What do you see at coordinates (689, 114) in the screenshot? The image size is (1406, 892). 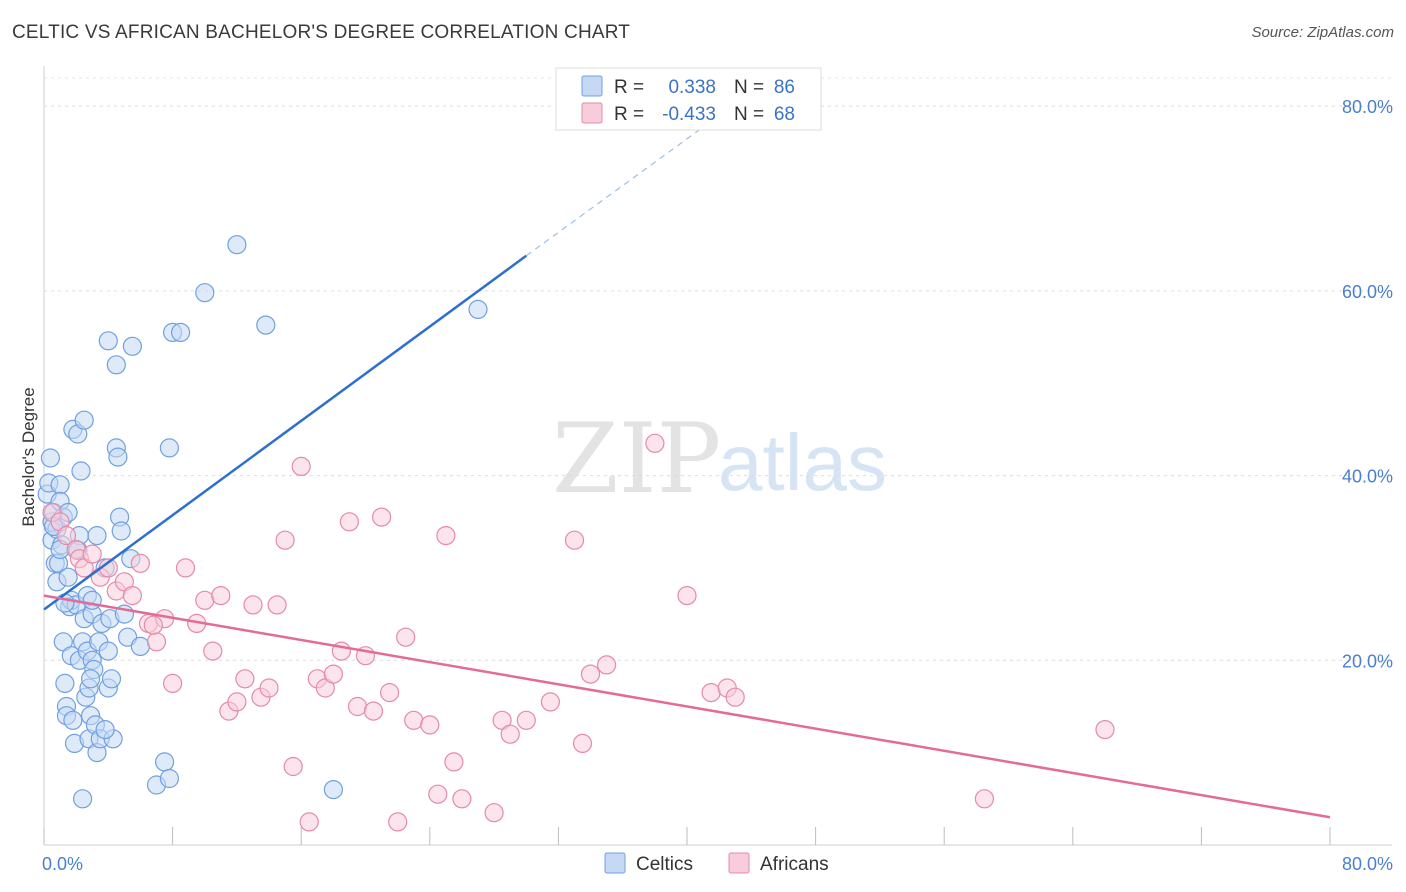 I see `legend-r-value-africans: -0.433` at bounding box center [689, 114].